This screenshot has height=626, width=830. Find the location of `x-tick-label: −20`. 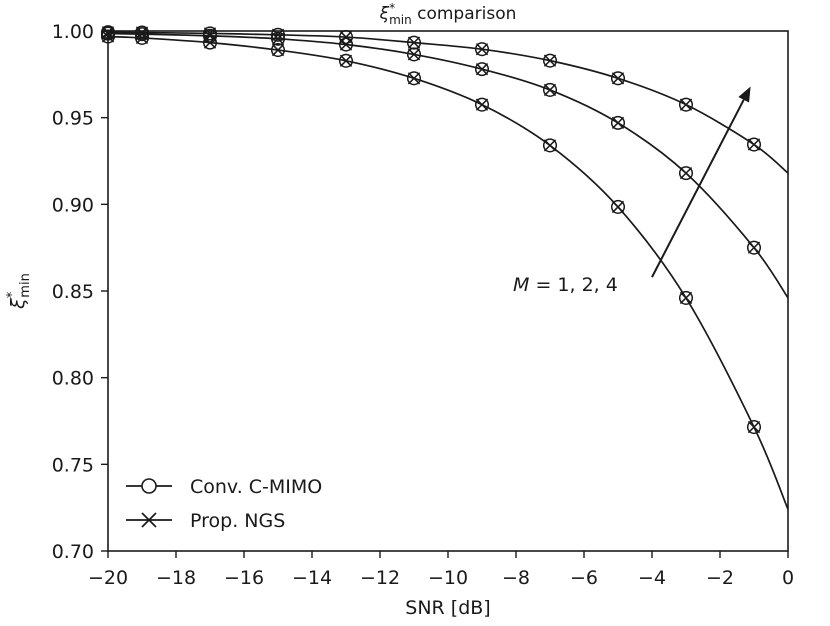

x-tick-label: −20 is located at coordinates (108, 578).